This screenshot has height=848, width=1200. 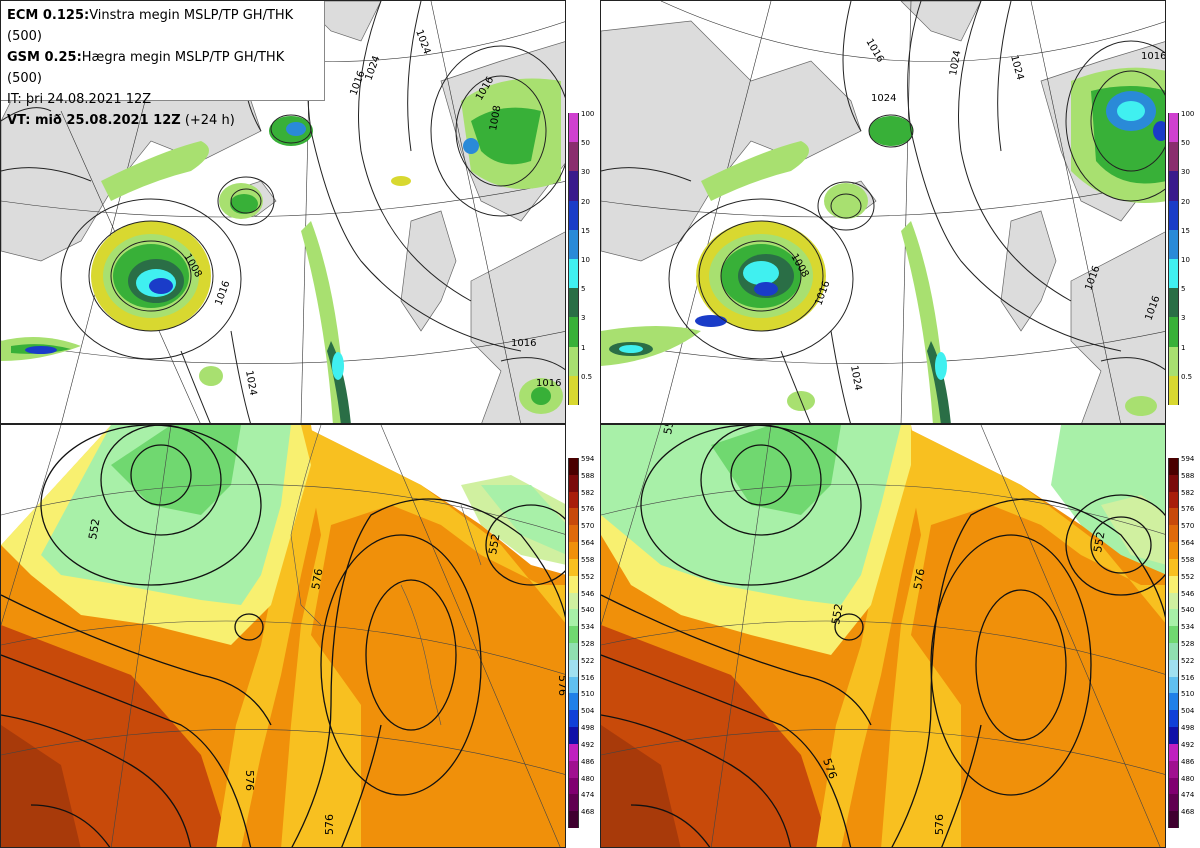 What do you see at coordinates (588, 728) in the screenshot?
I see `colorbar-label: 498` at bounding box center [588, 728].